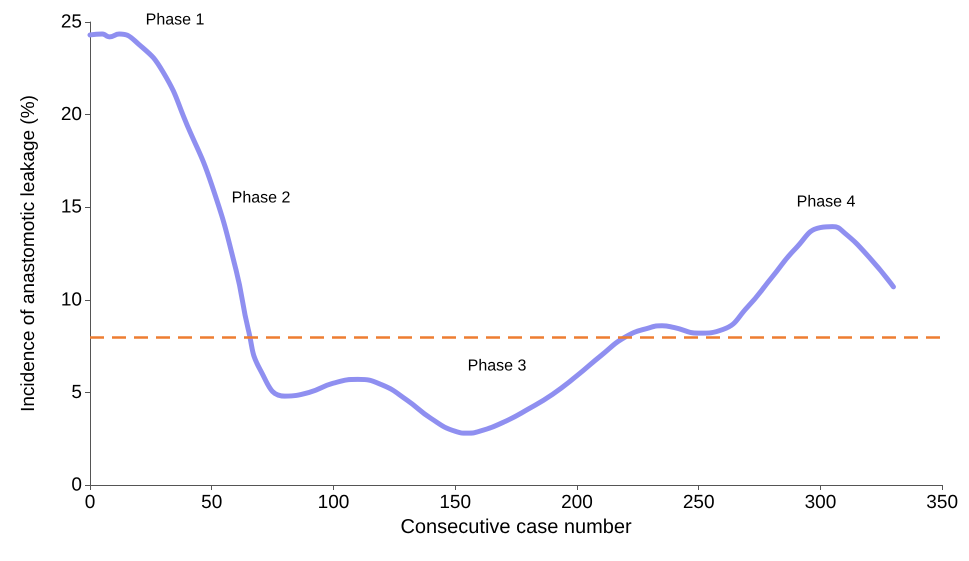  Describe the element at coordinates (71, 299) in the screenshot. I see `y-tick-label: 10` at that location.